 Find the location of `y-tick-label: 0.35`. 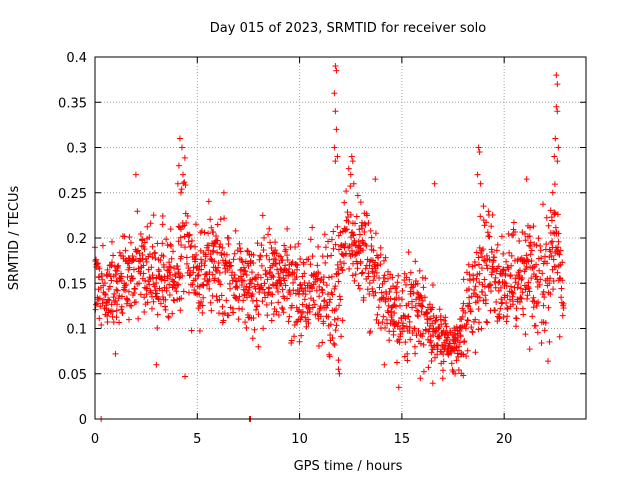

y-tick-label: 0.35 is located at coordinates (72, 103).